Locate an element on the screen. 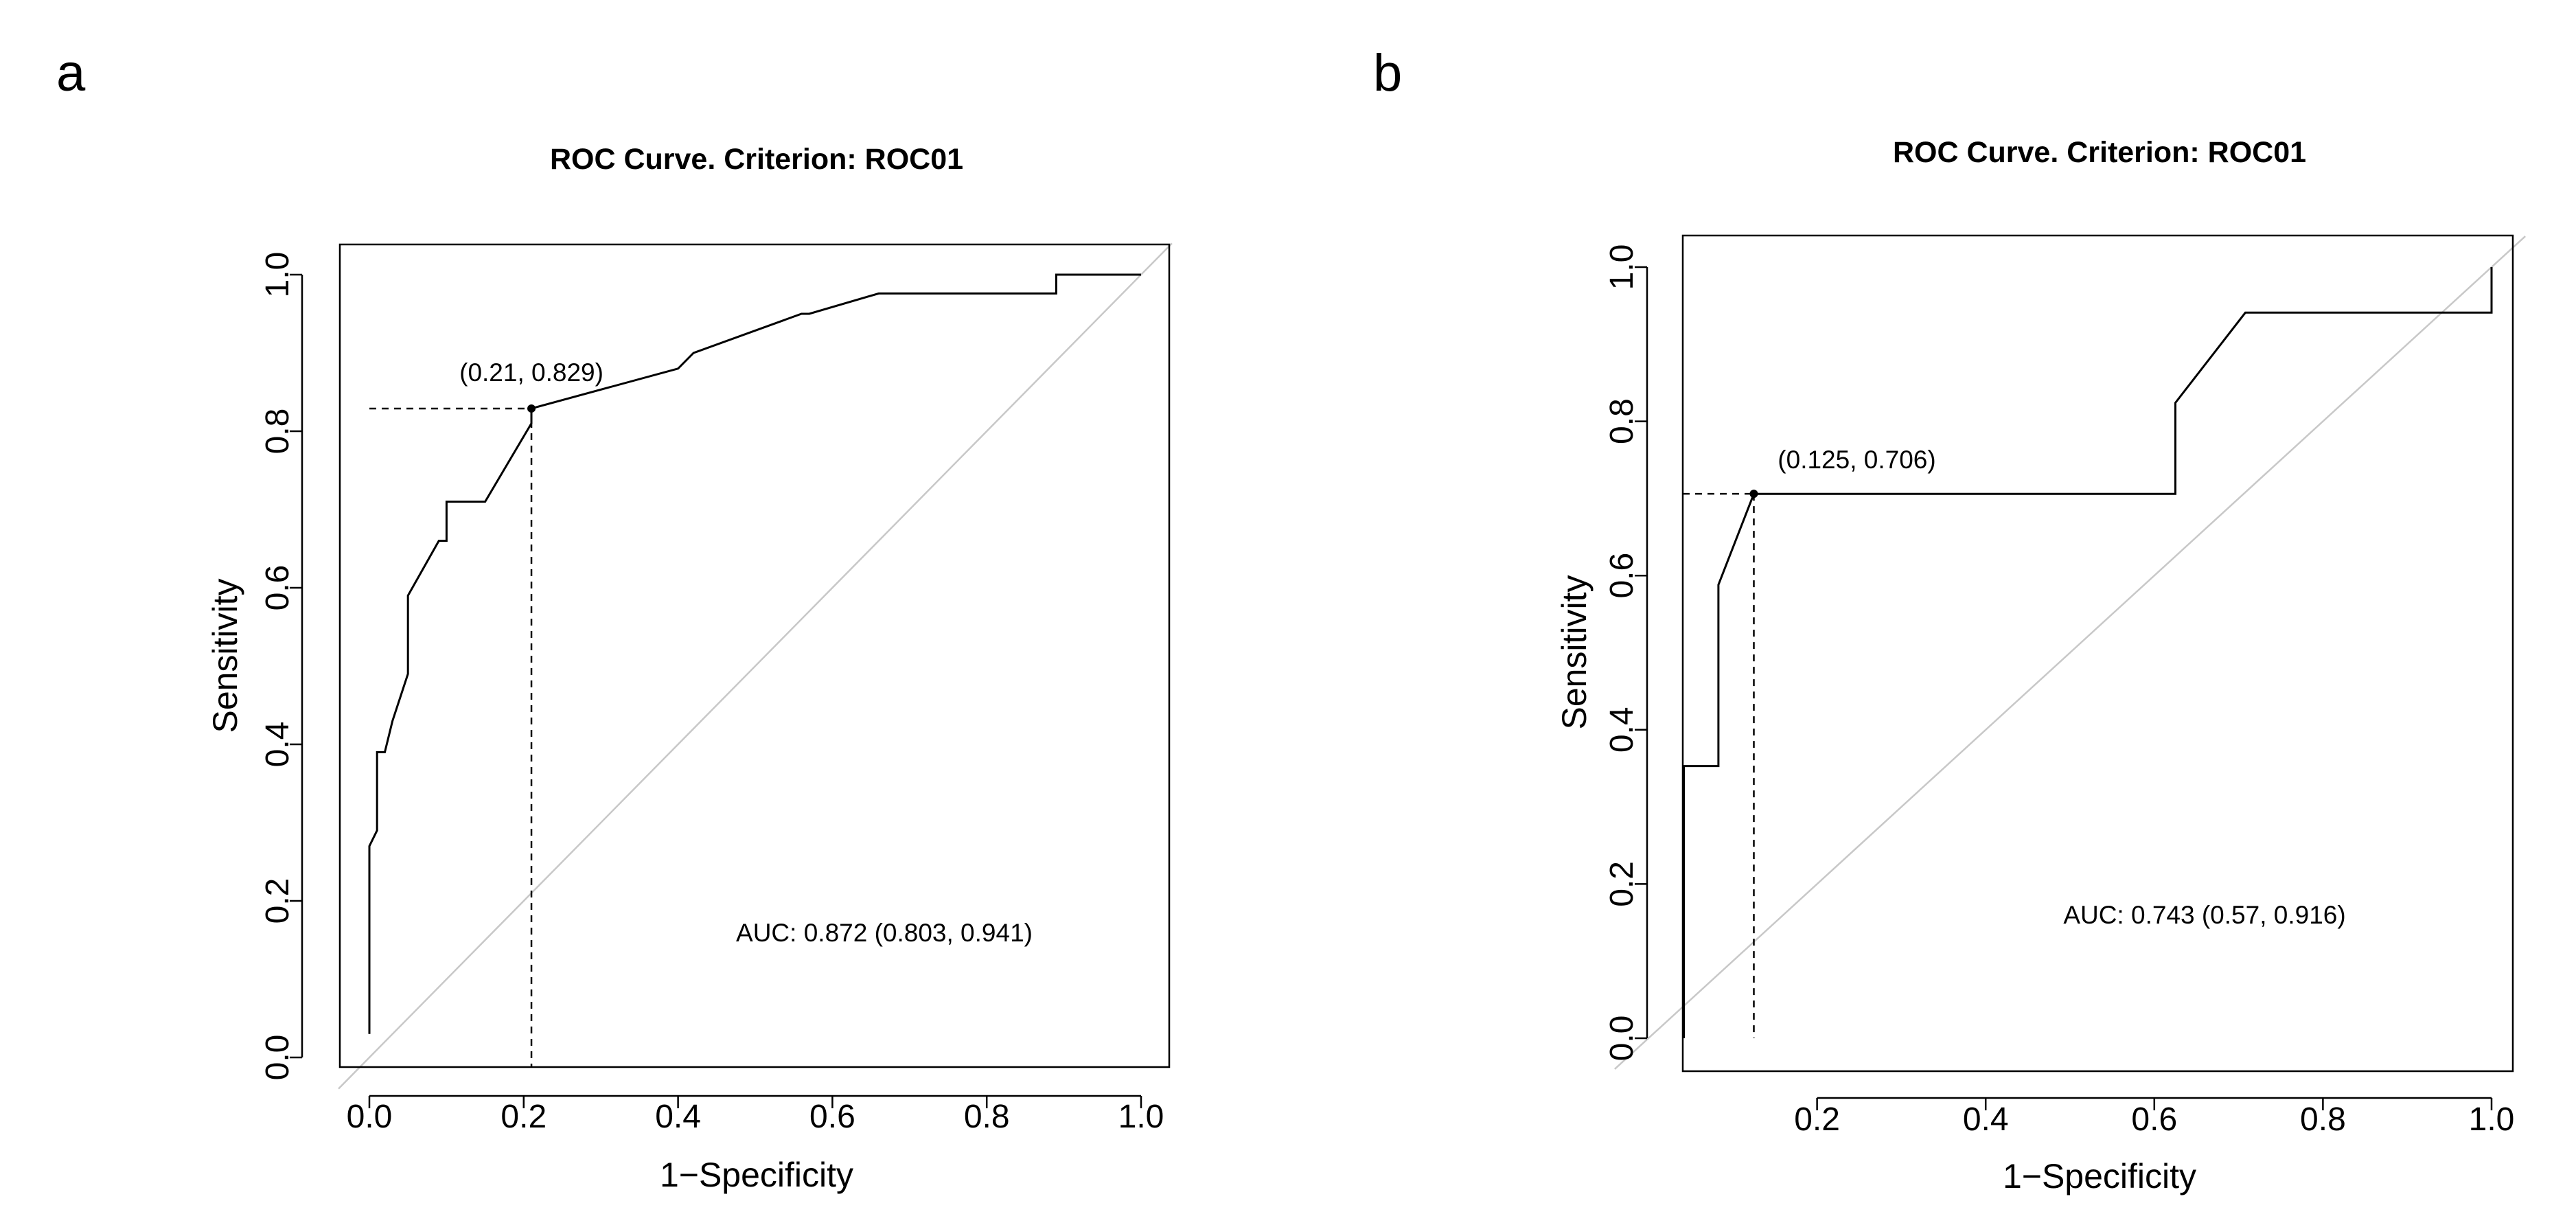  panel-b-y-tick-label: 0.2 is located at coordinates (1622, 884).